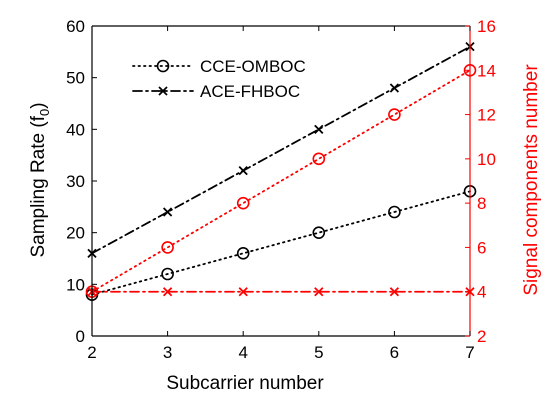 Image resolution: width=550 pixels, height=402 pixels. What do you see at coordinates (75, 26) in the screenshot?
I see `y-left-tick-label-6: 60` at bounding box center [75, 26].